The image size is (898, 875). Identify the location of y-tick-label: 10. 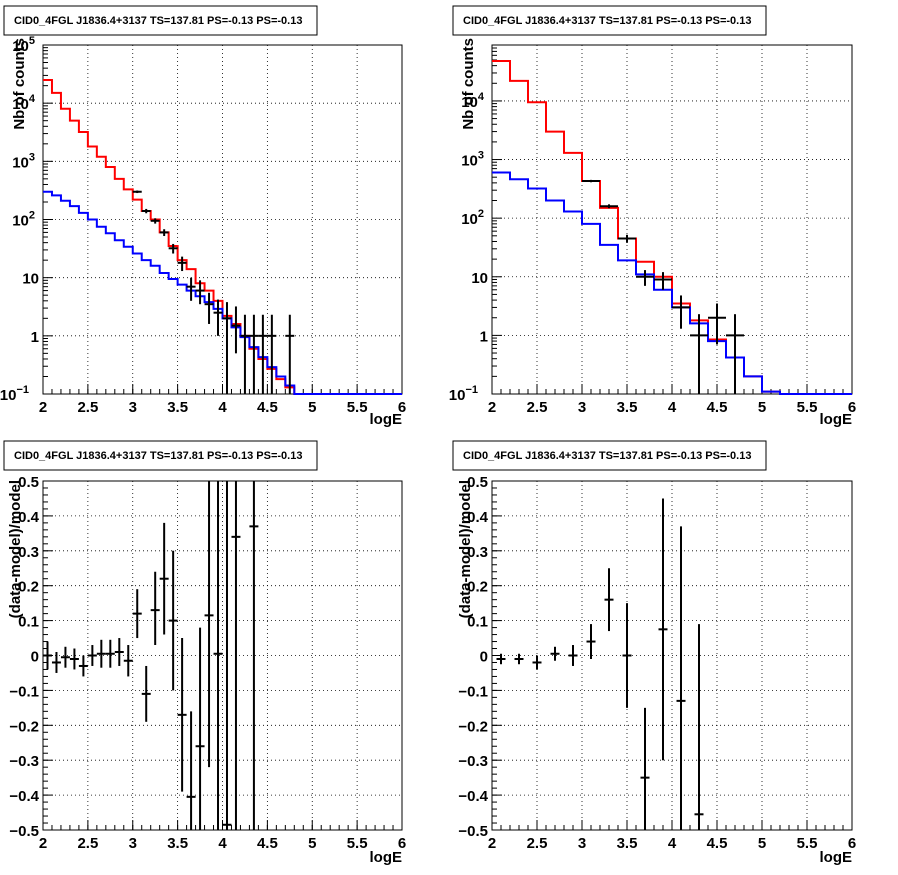
(30, 279).